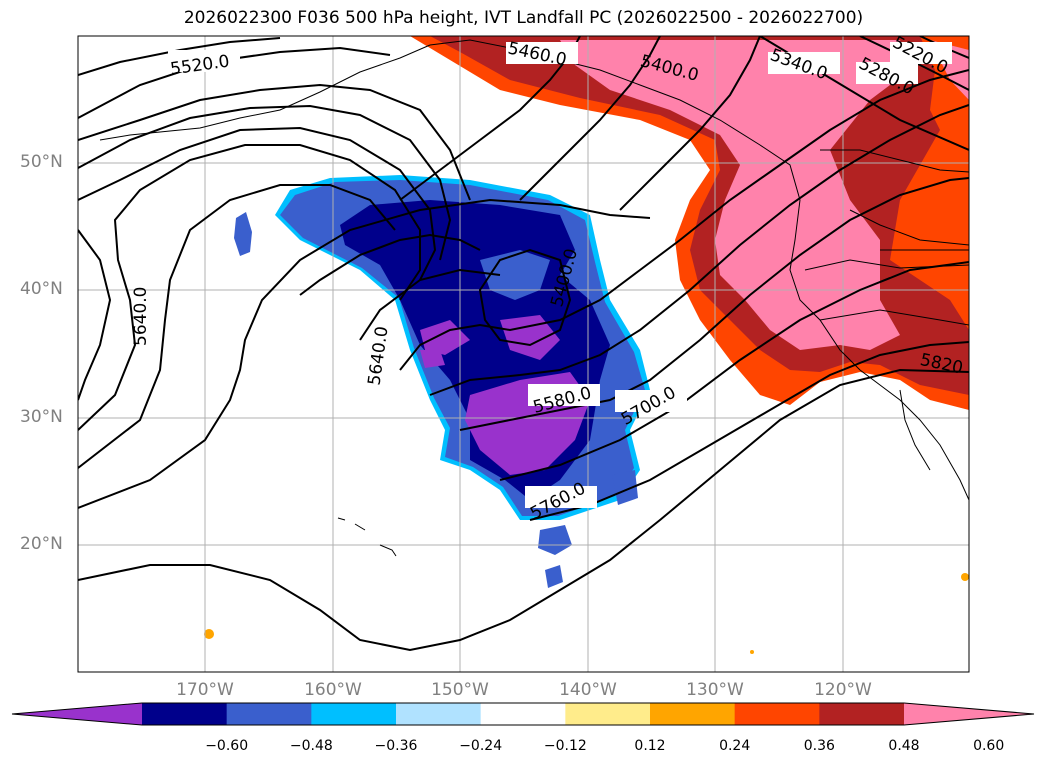  I want to click on contour-label: 5640.0, so click(141, 316).